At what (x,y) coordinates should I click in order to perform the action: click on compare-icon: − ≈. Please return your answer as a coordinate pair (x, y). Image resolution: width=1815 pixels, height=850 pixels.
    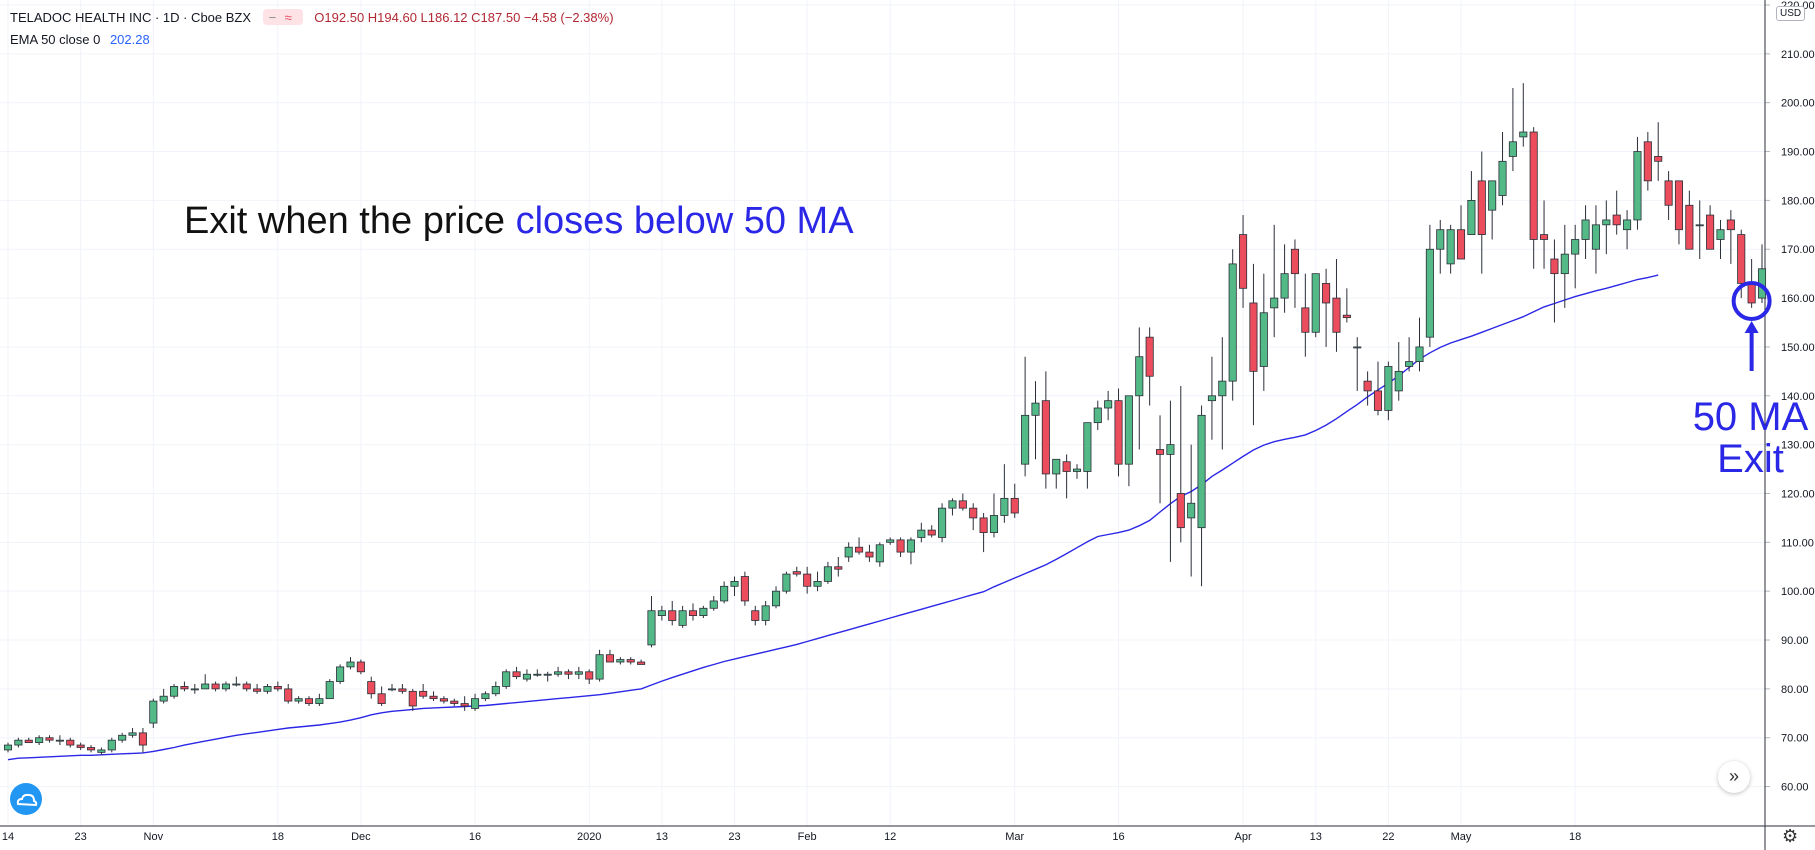
    Looking at the image, I should click on (282, 17).